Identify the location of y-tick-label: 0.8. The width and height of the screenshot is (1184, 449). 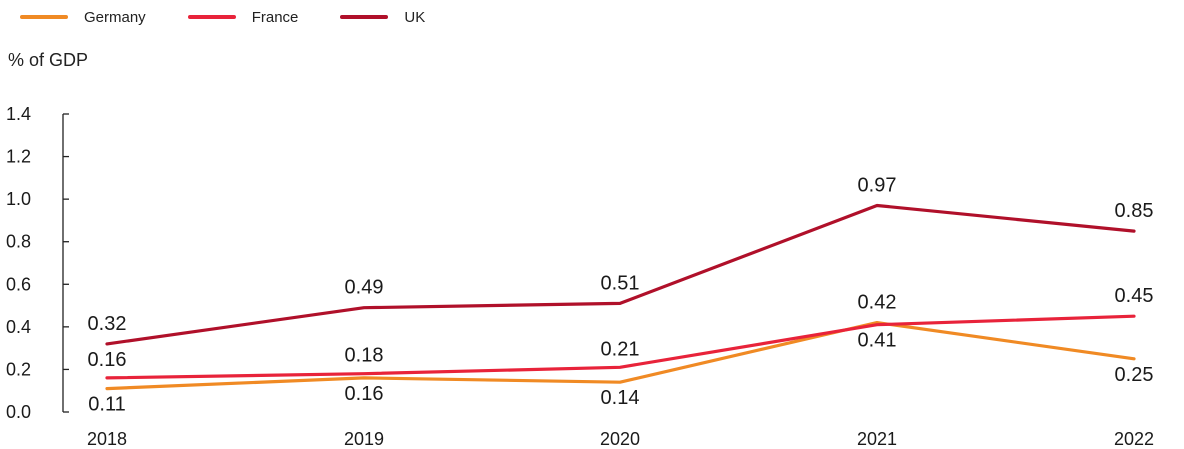
(18, 242).